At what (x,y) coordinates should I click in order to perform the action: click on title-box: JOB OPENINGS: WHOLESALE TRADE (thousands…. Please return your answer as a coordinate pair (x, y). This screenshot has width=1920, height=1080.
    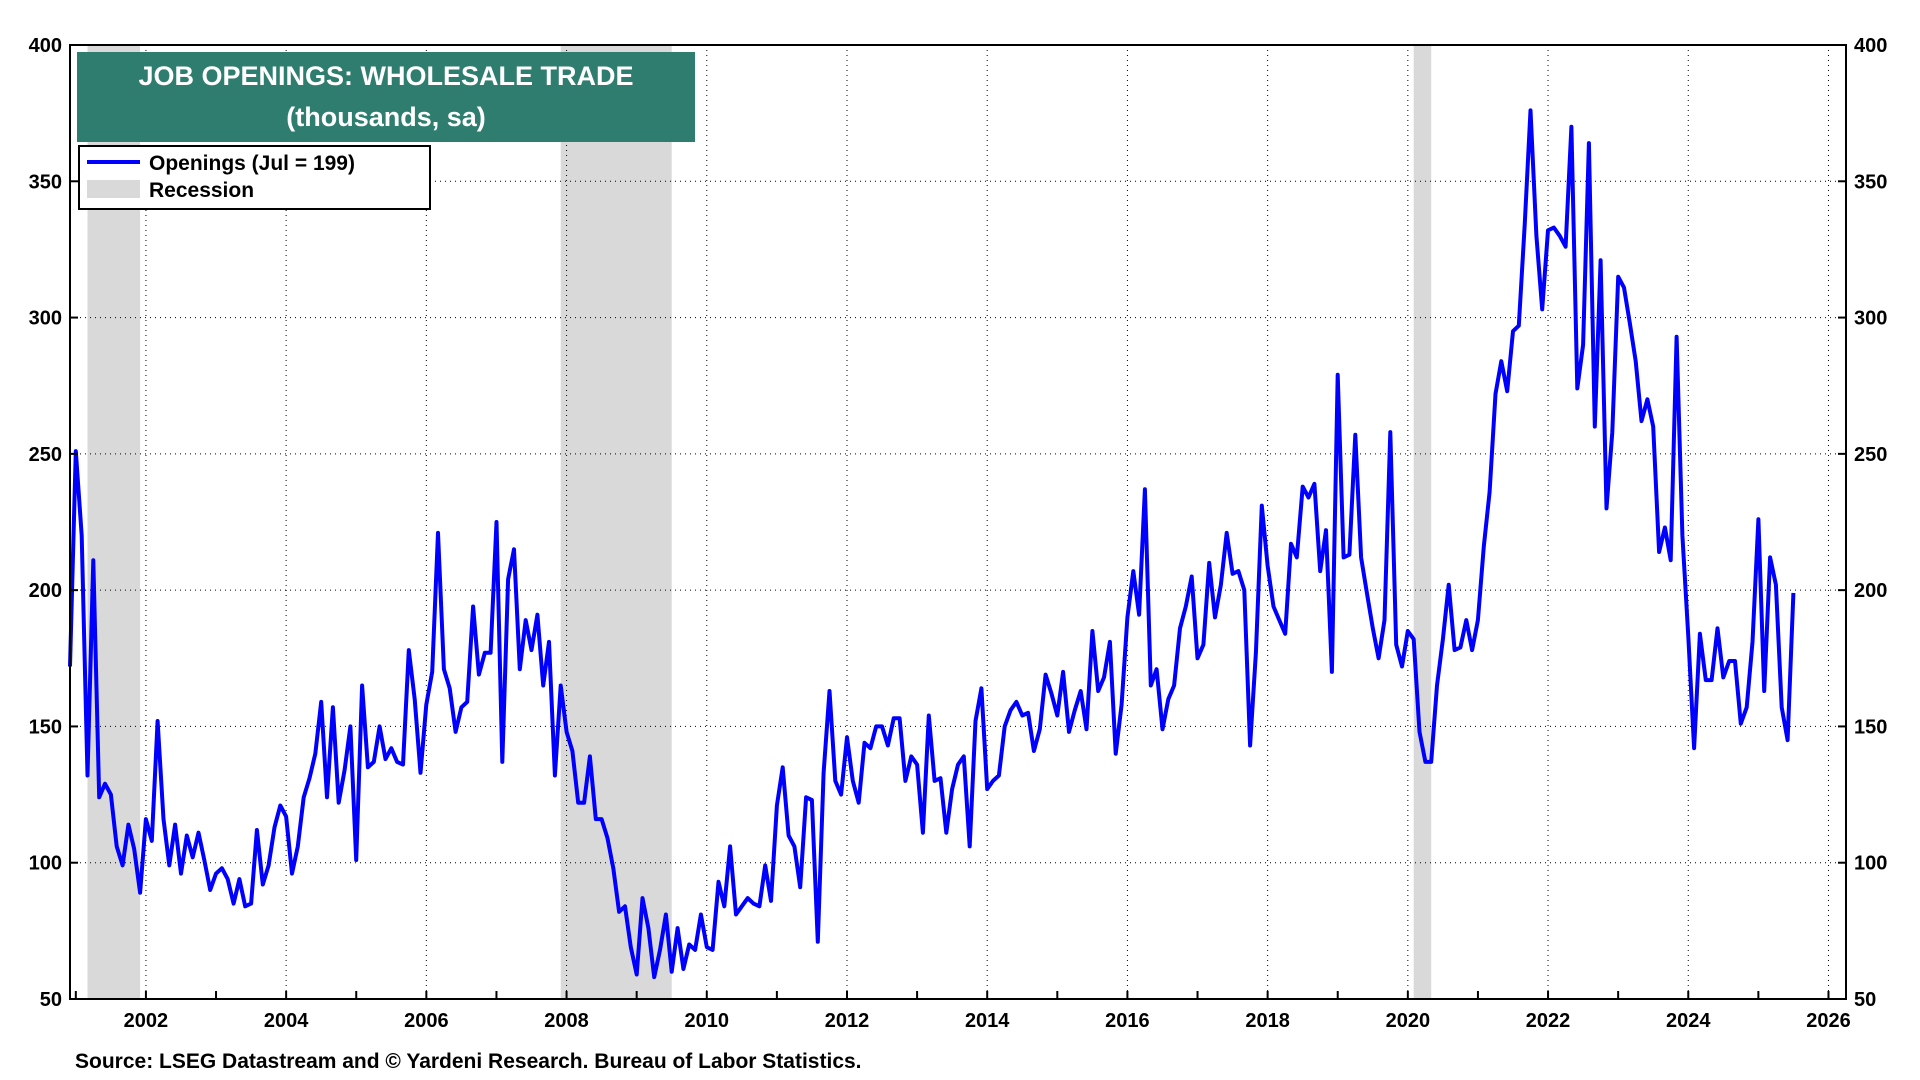
    Looking at the image, I should click on (386, 97).